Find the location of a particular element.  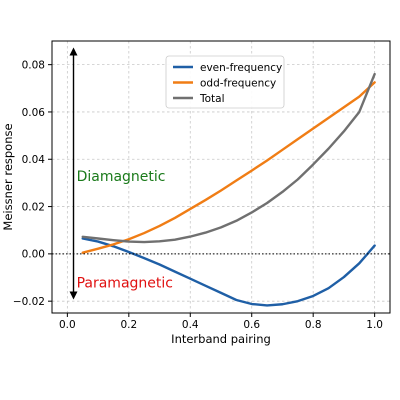

legend-box is located at coordinates (225, 82).